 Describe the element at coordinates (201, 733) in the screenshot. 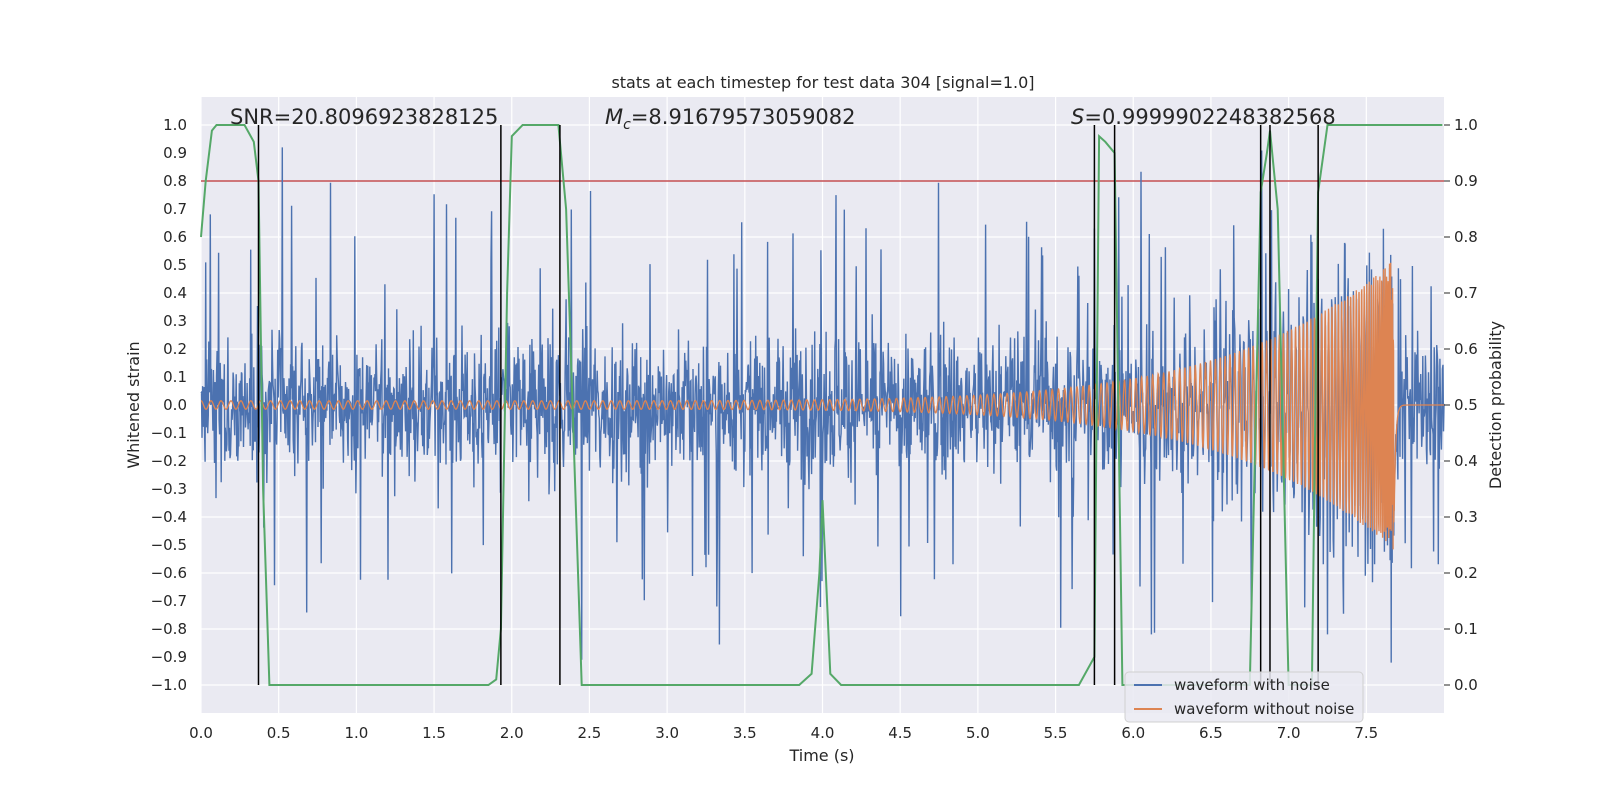

I see `x-tick-label: 0.0` at that location.